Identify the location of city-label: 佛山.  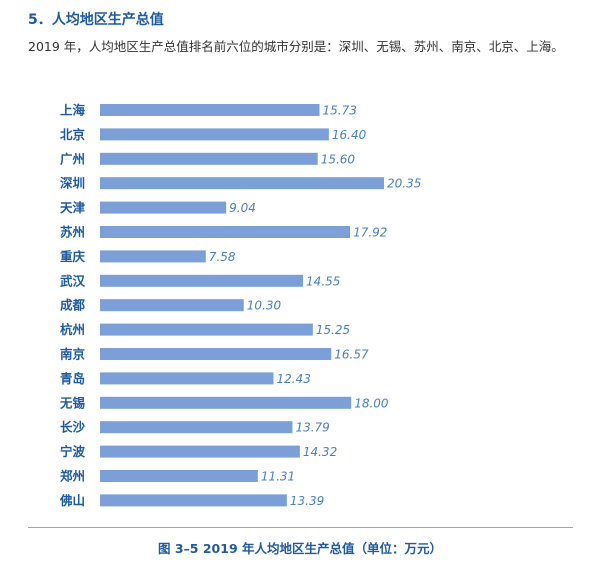
(72, 500).